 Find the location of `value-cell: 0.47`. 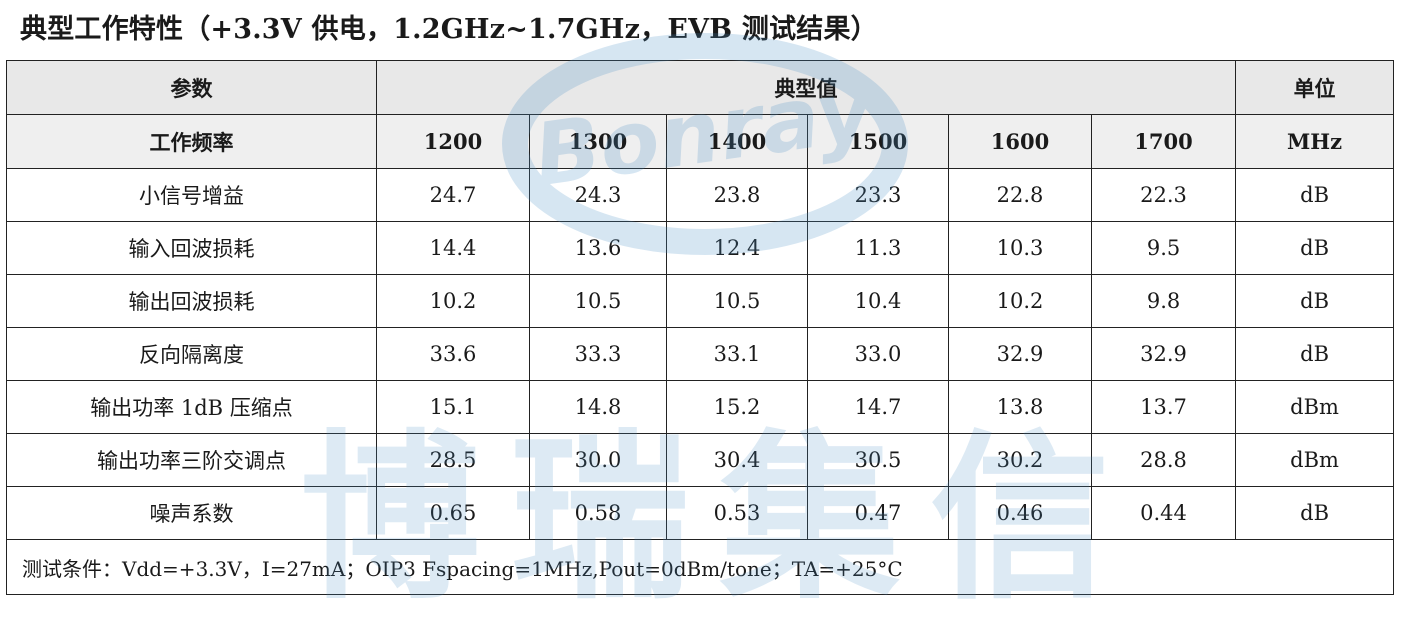

value-cell: 0.47 is located at coordinates (878, 513).